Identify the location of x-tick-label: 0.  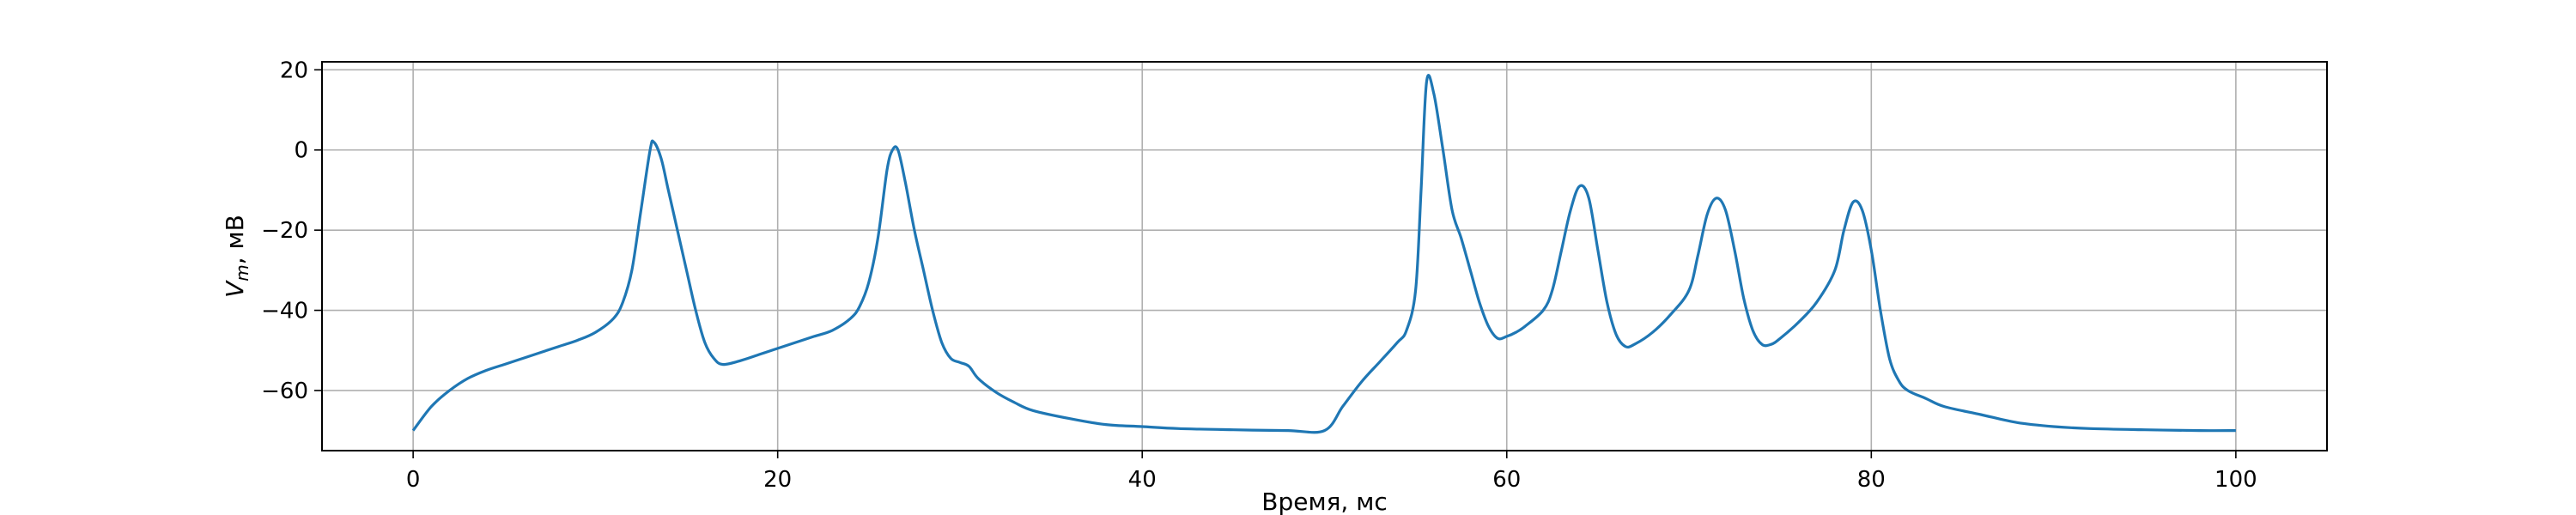
(413, 480).